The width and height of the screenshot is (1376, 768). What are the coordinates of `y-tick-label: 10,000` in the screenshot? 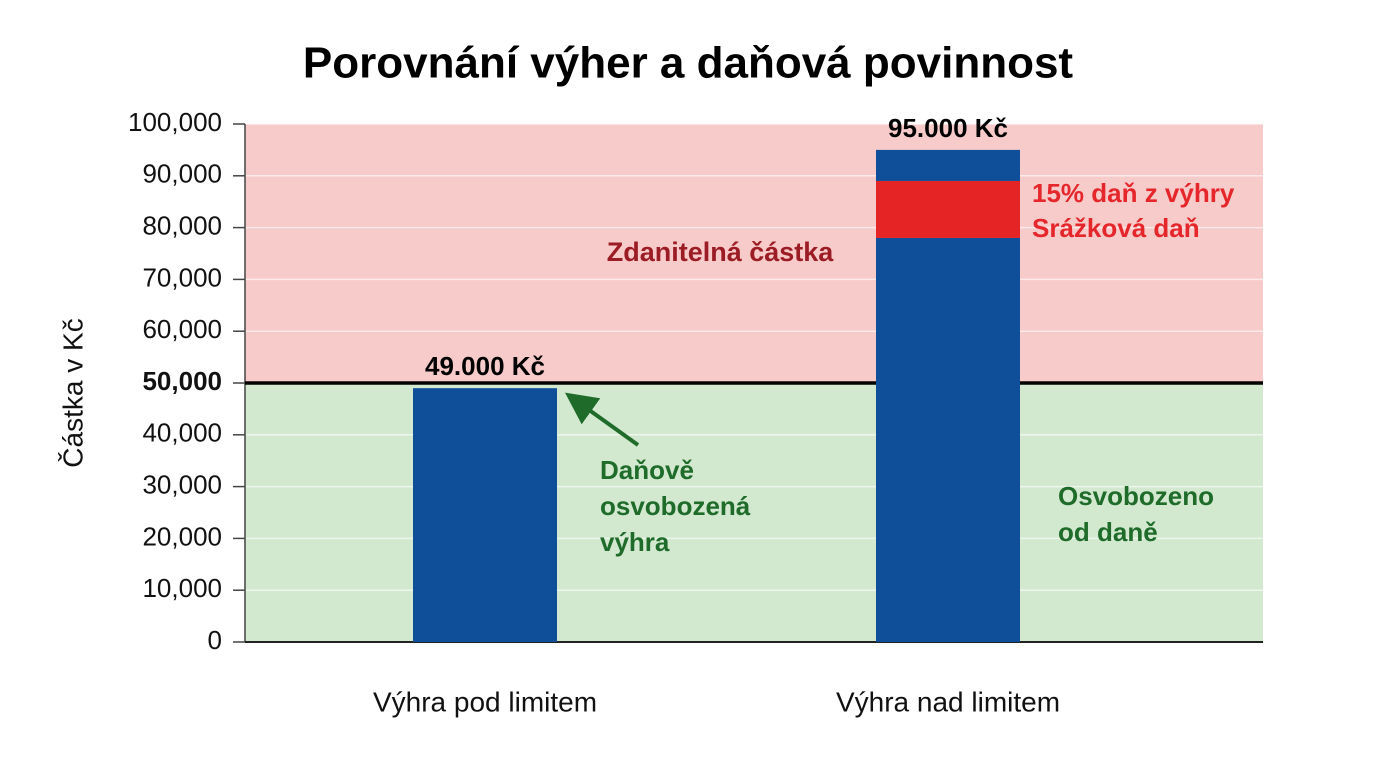 It's located at (182, 588).